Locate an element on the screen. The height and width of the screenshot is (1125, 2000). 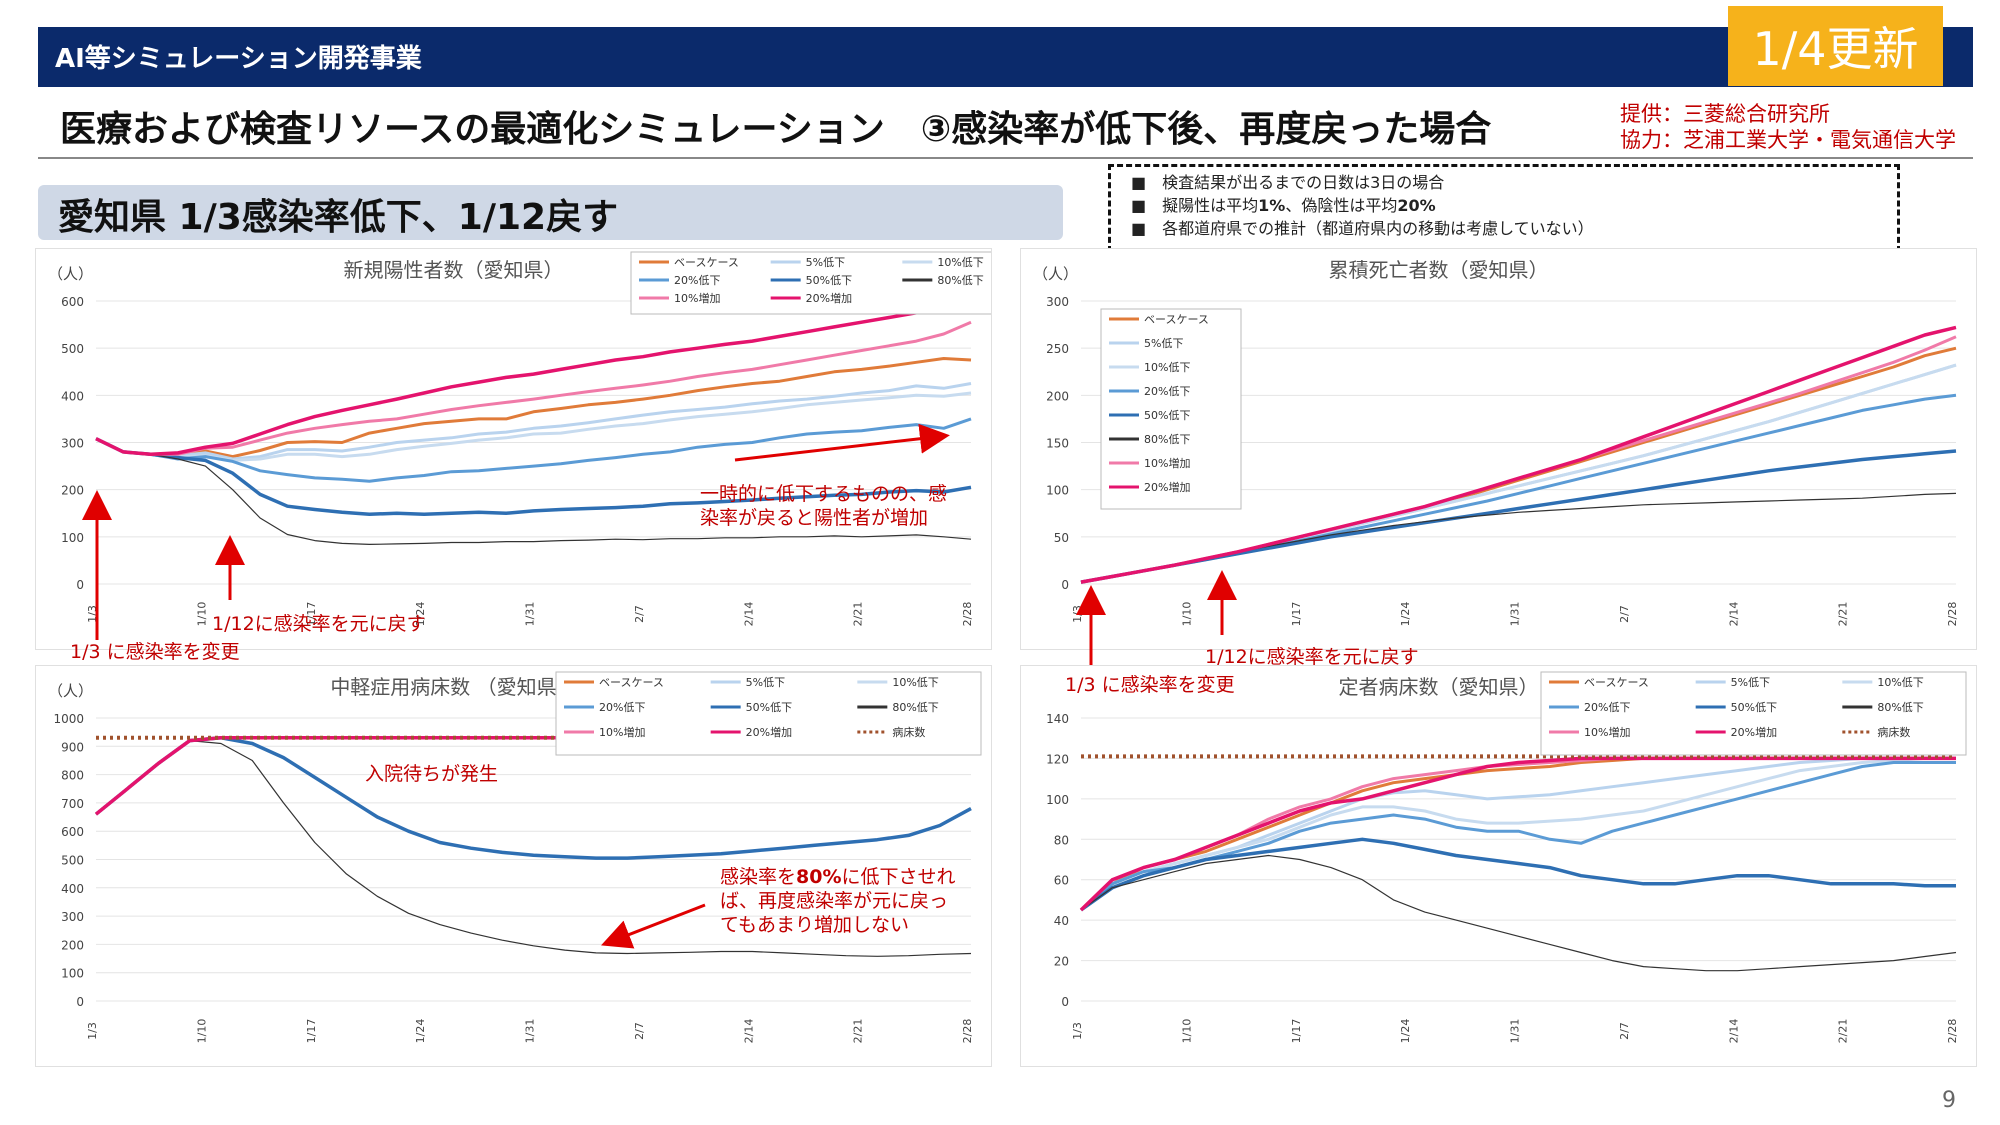
series-line-d10 is located at coordinates (1518, 834).